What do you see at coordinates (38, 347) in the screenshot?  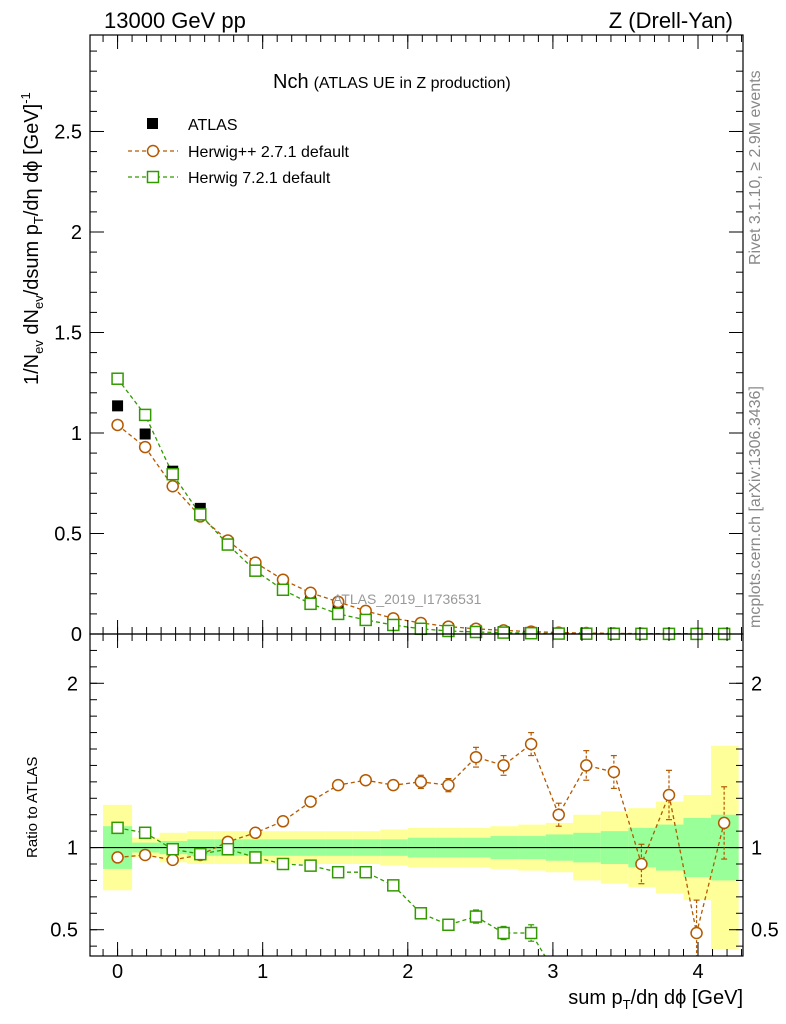 I see `ylabel-sub-a: ev` at bounding box center [38, 347].